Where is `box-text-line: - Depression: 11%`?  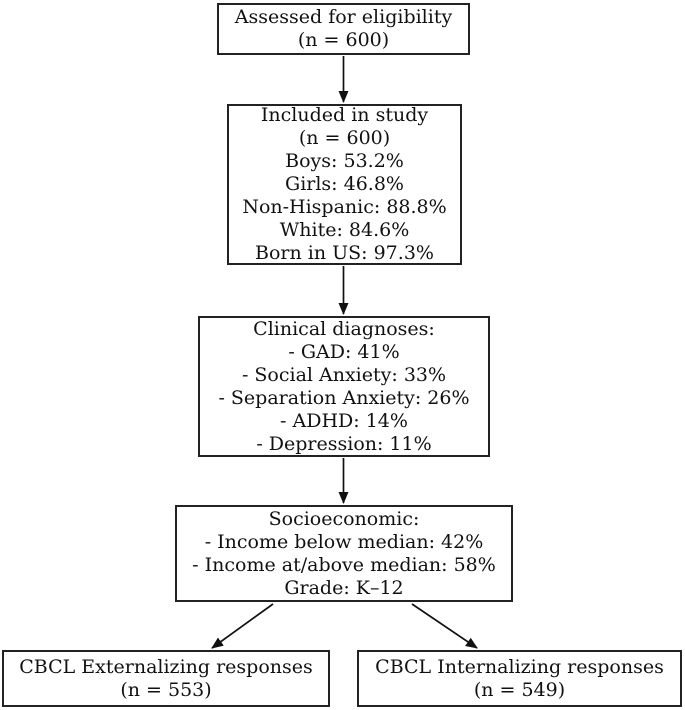 box-text-line: - Depression: 11% is located at coordinates (344, 443).